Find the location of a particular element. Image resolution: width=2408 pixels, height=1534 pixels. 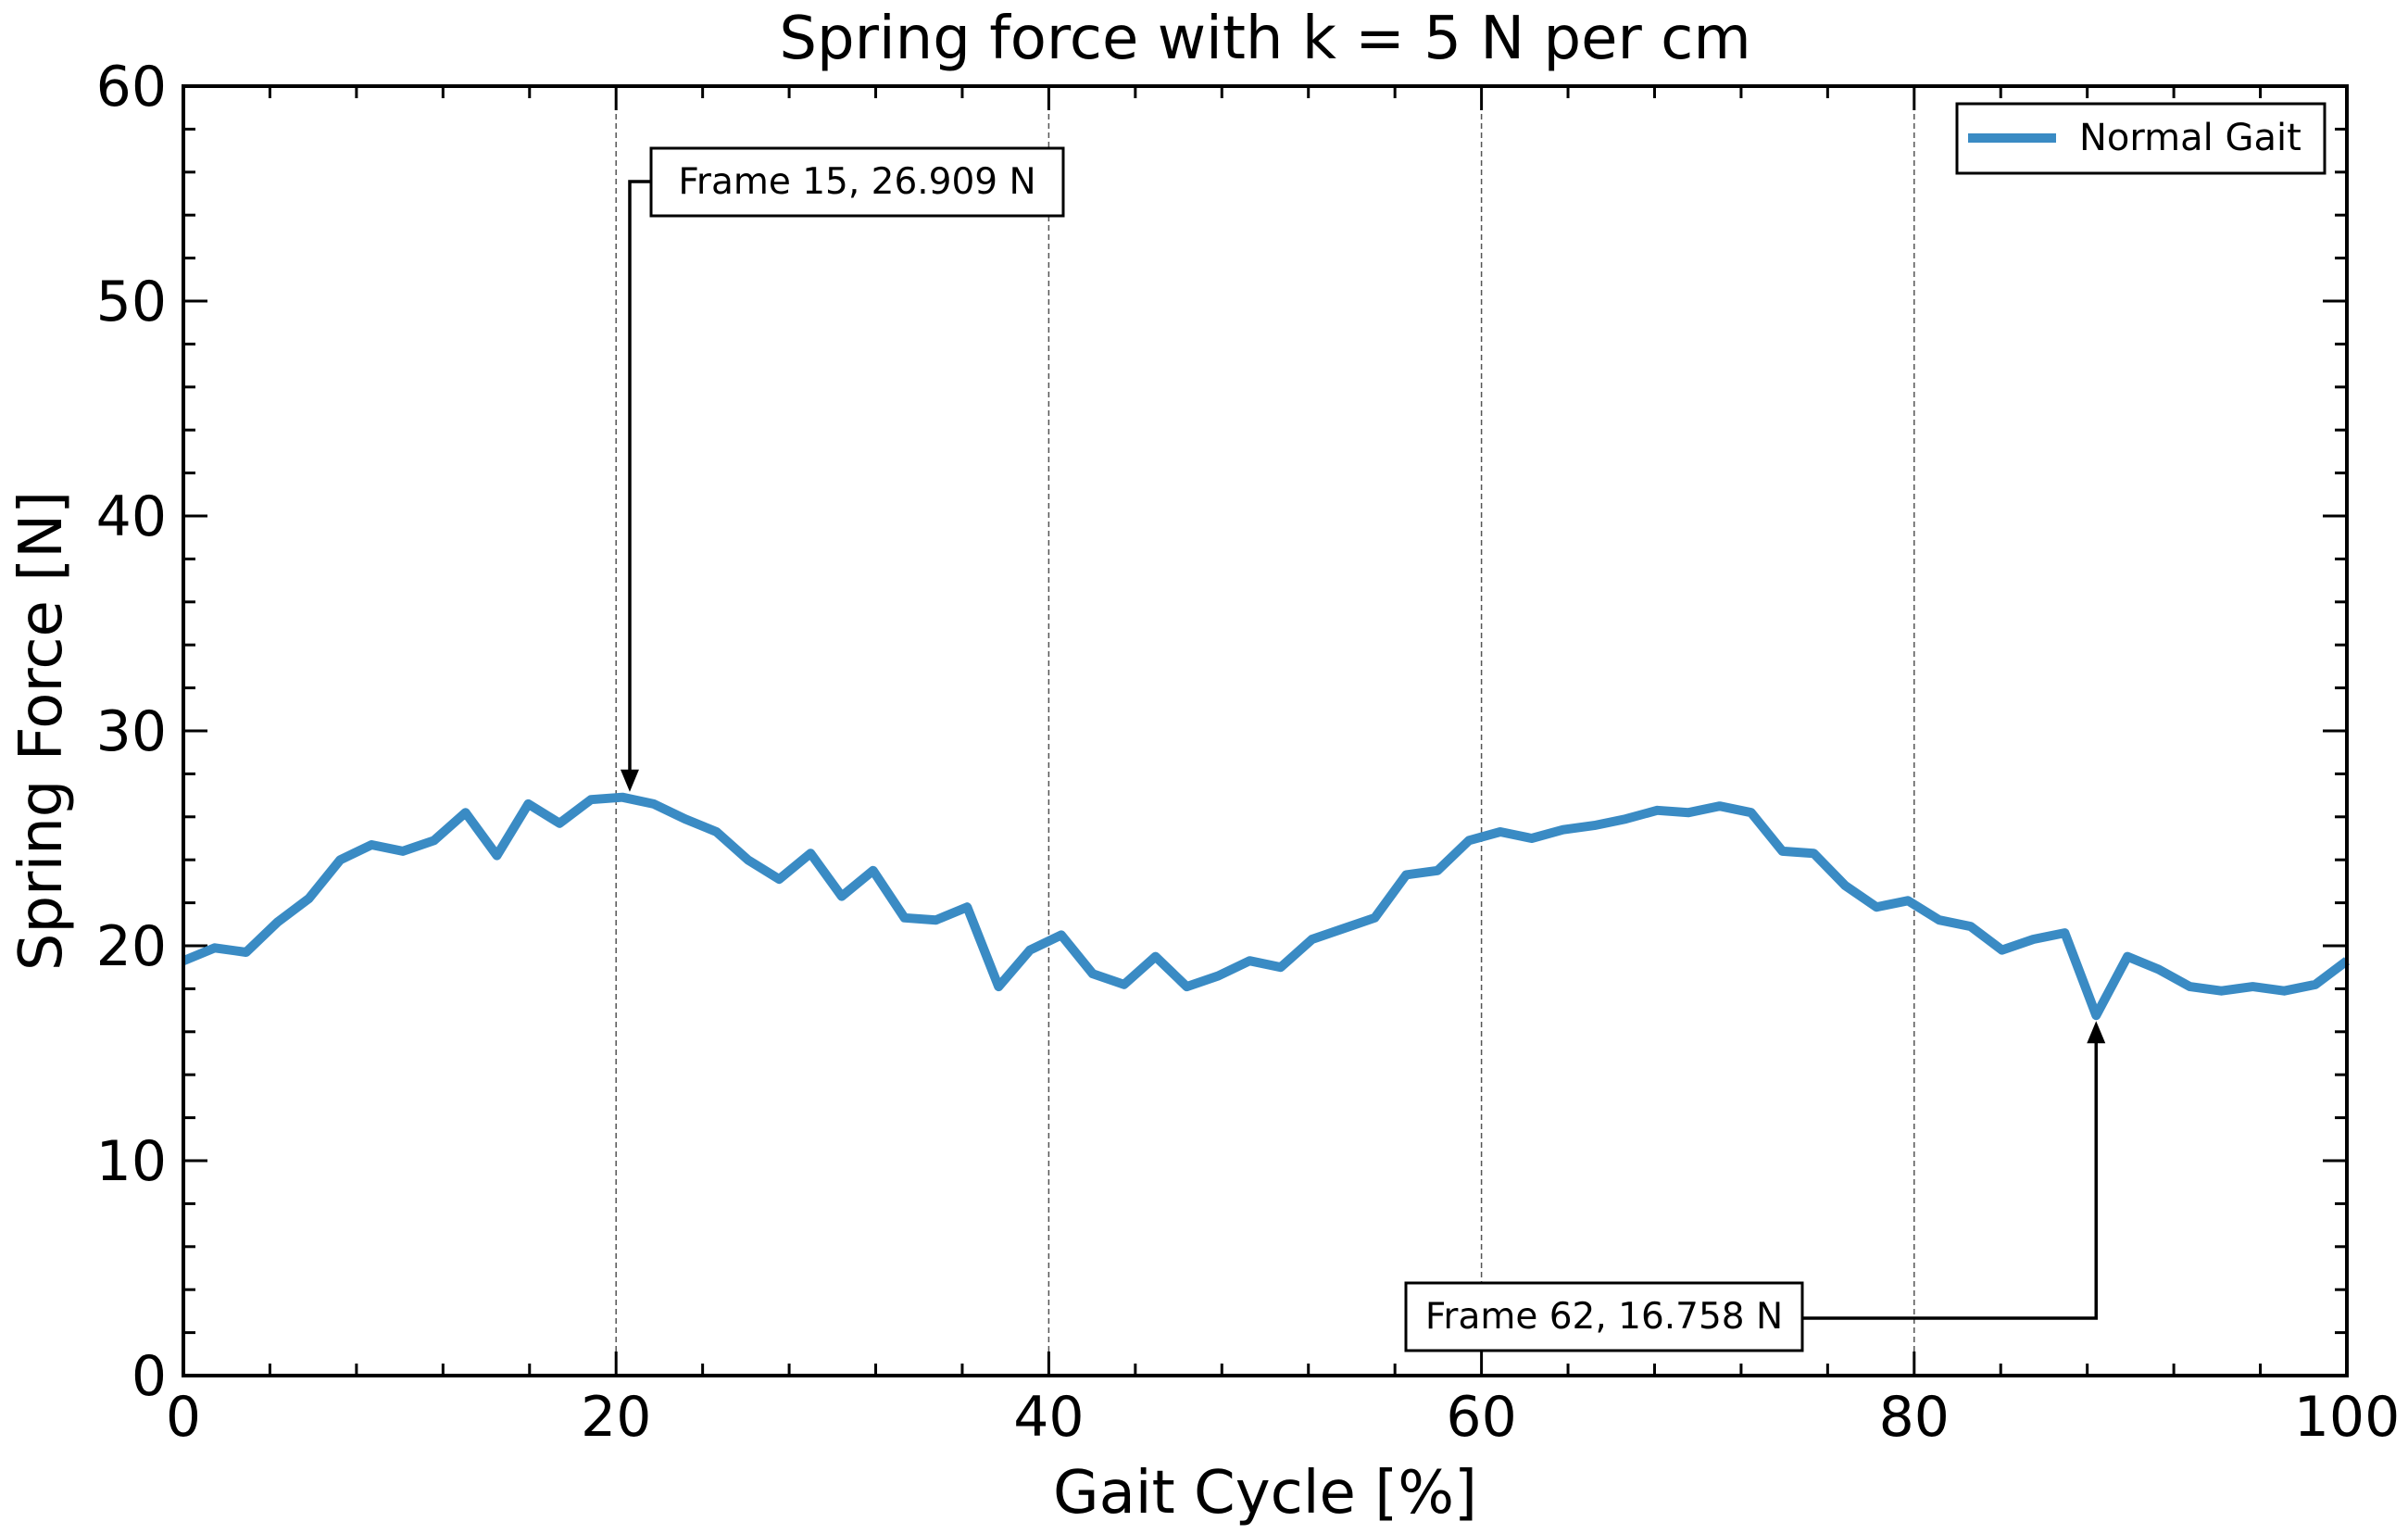

legend: Normal Gait is located at coordinates (2140, 138).